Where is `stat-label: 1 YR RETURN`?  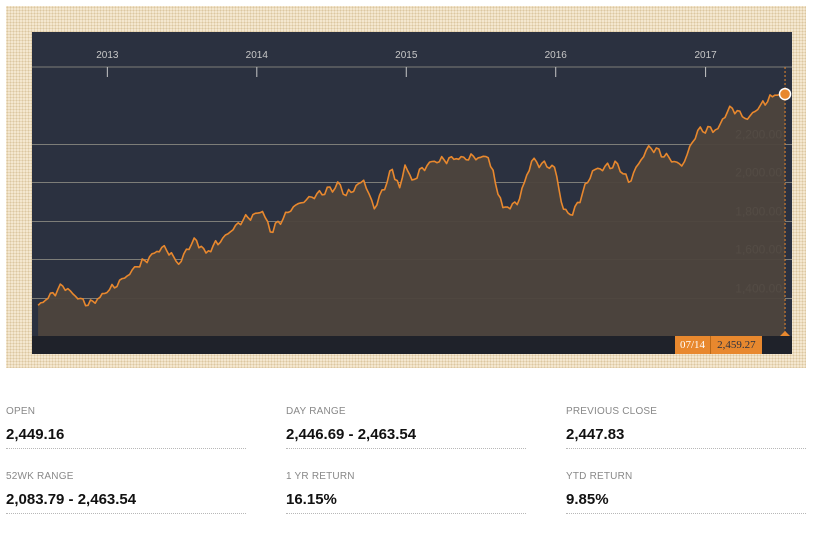
stat-label: 1 YR RETURN is located at coordinates (320, 476).